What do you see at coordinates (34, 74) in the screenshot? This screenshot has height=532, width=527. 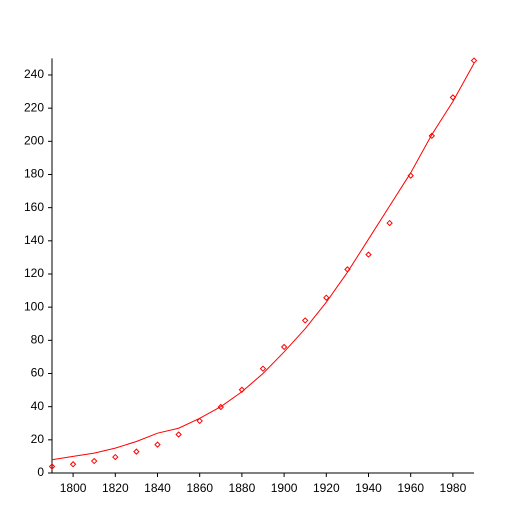 I see `y-tick-label: 240` at bounding box center [34, 74].